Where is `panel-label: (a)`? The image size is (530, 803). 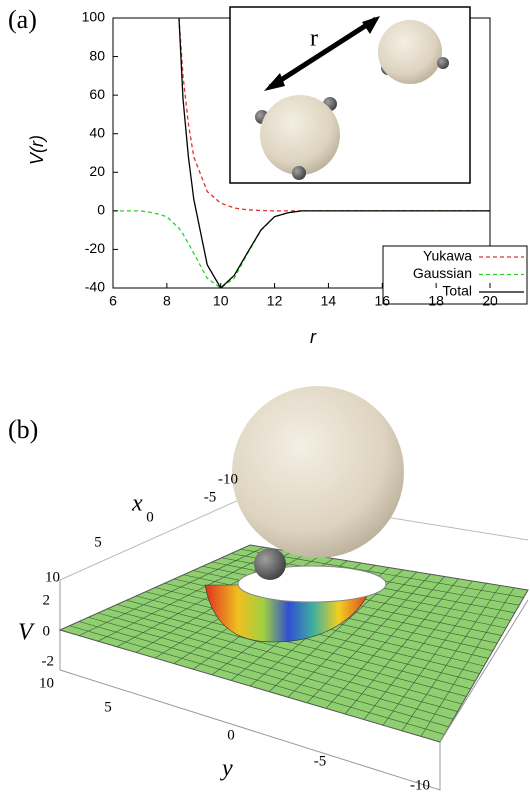
panel-label: (a) is located at coordinates (22, 19).